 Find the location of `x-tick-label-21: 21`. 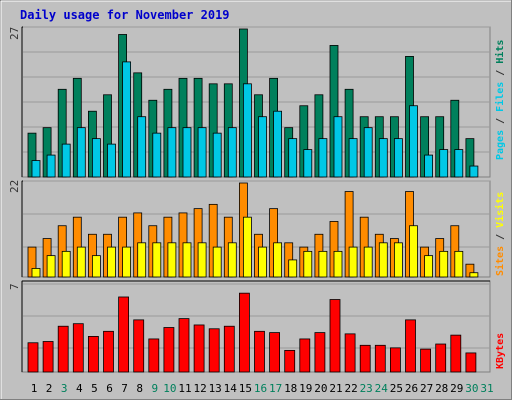

x-tick-label-21: 21 is located at coordinates (335, 388).